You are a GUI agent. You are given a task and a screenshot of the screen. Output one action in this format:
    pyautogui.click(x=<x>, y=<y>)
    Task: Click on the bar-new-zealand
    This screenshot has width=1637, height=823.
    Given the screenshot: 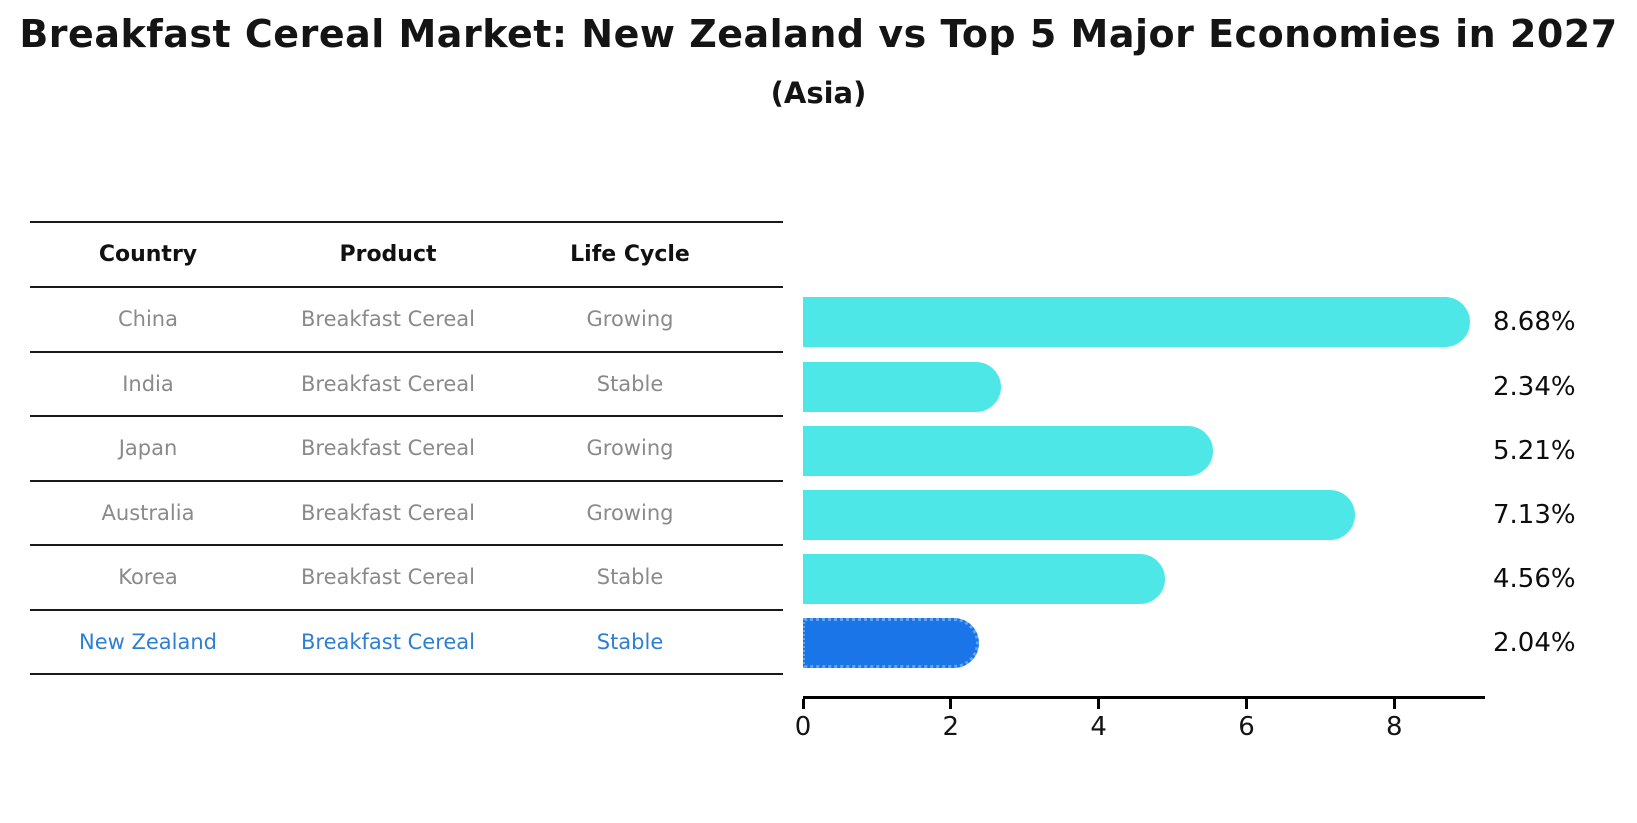 What is the action you would take?
    pyautogui.click(x=891, y=643)
    